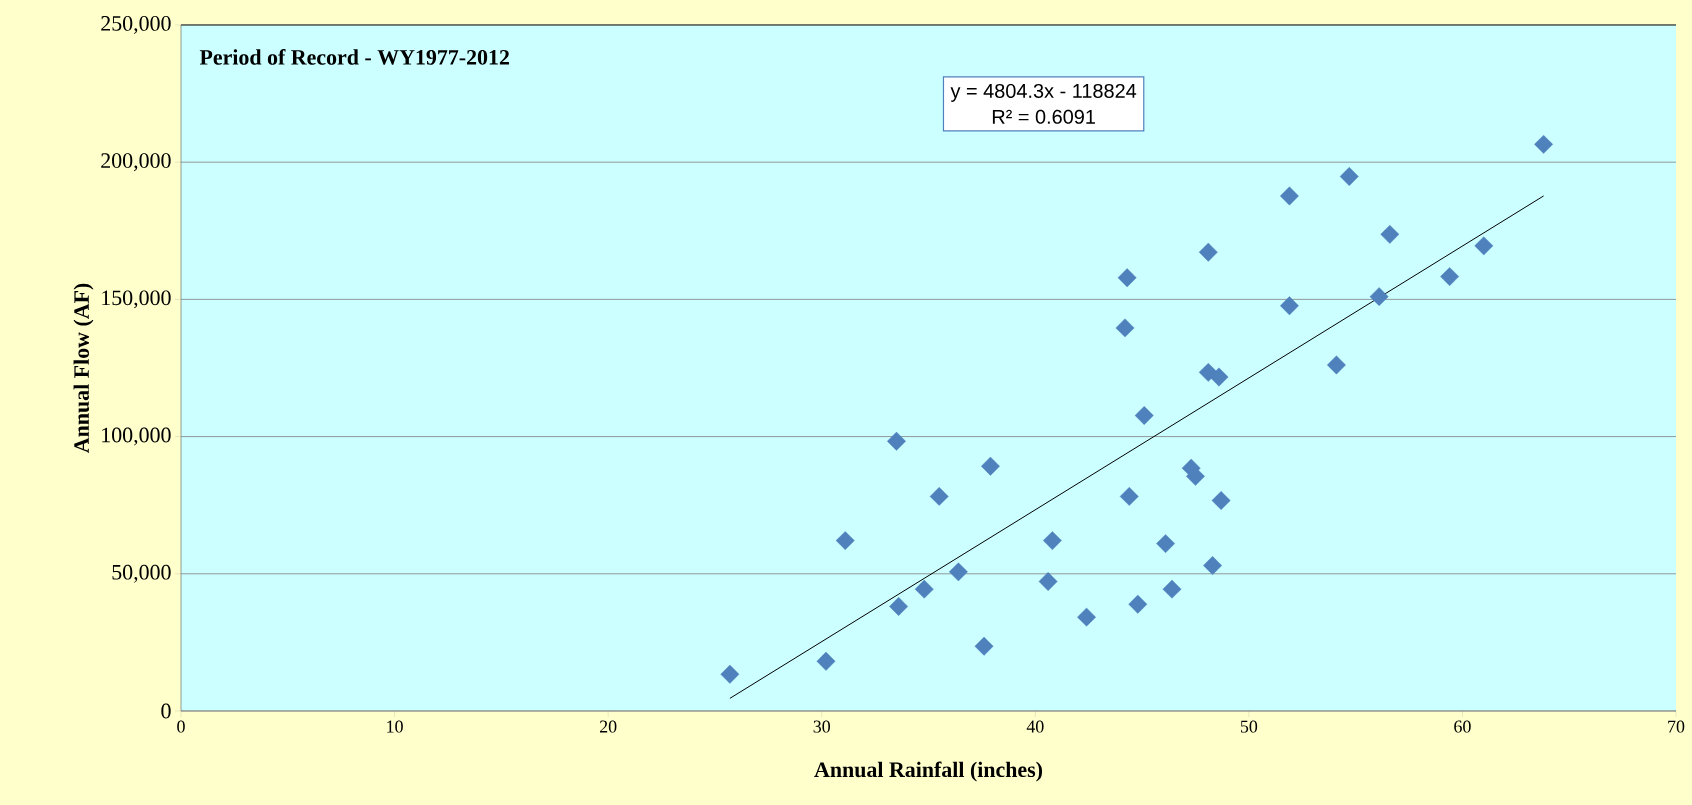  What do you see at coordinates (166, 711) in the screenshot?
I see `y-tick-label: 0` at bounding box center [166, 711].